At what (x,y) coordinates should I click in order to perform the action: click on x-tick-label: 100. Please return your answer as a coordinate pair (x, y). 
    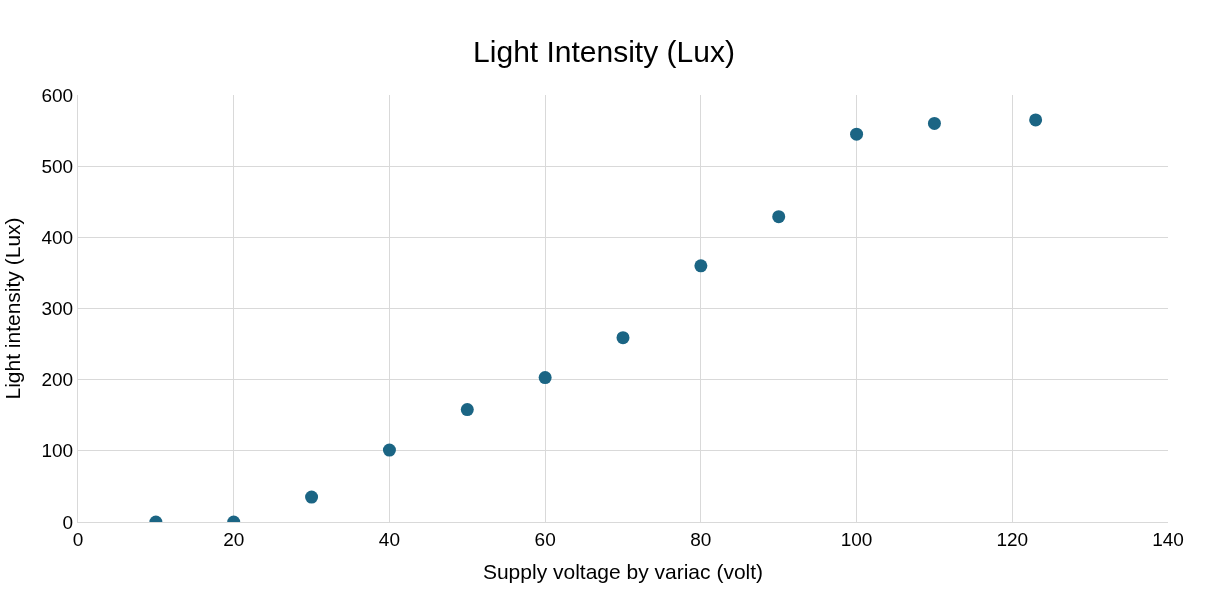
    Looking at the image, I should click on (856, 539).